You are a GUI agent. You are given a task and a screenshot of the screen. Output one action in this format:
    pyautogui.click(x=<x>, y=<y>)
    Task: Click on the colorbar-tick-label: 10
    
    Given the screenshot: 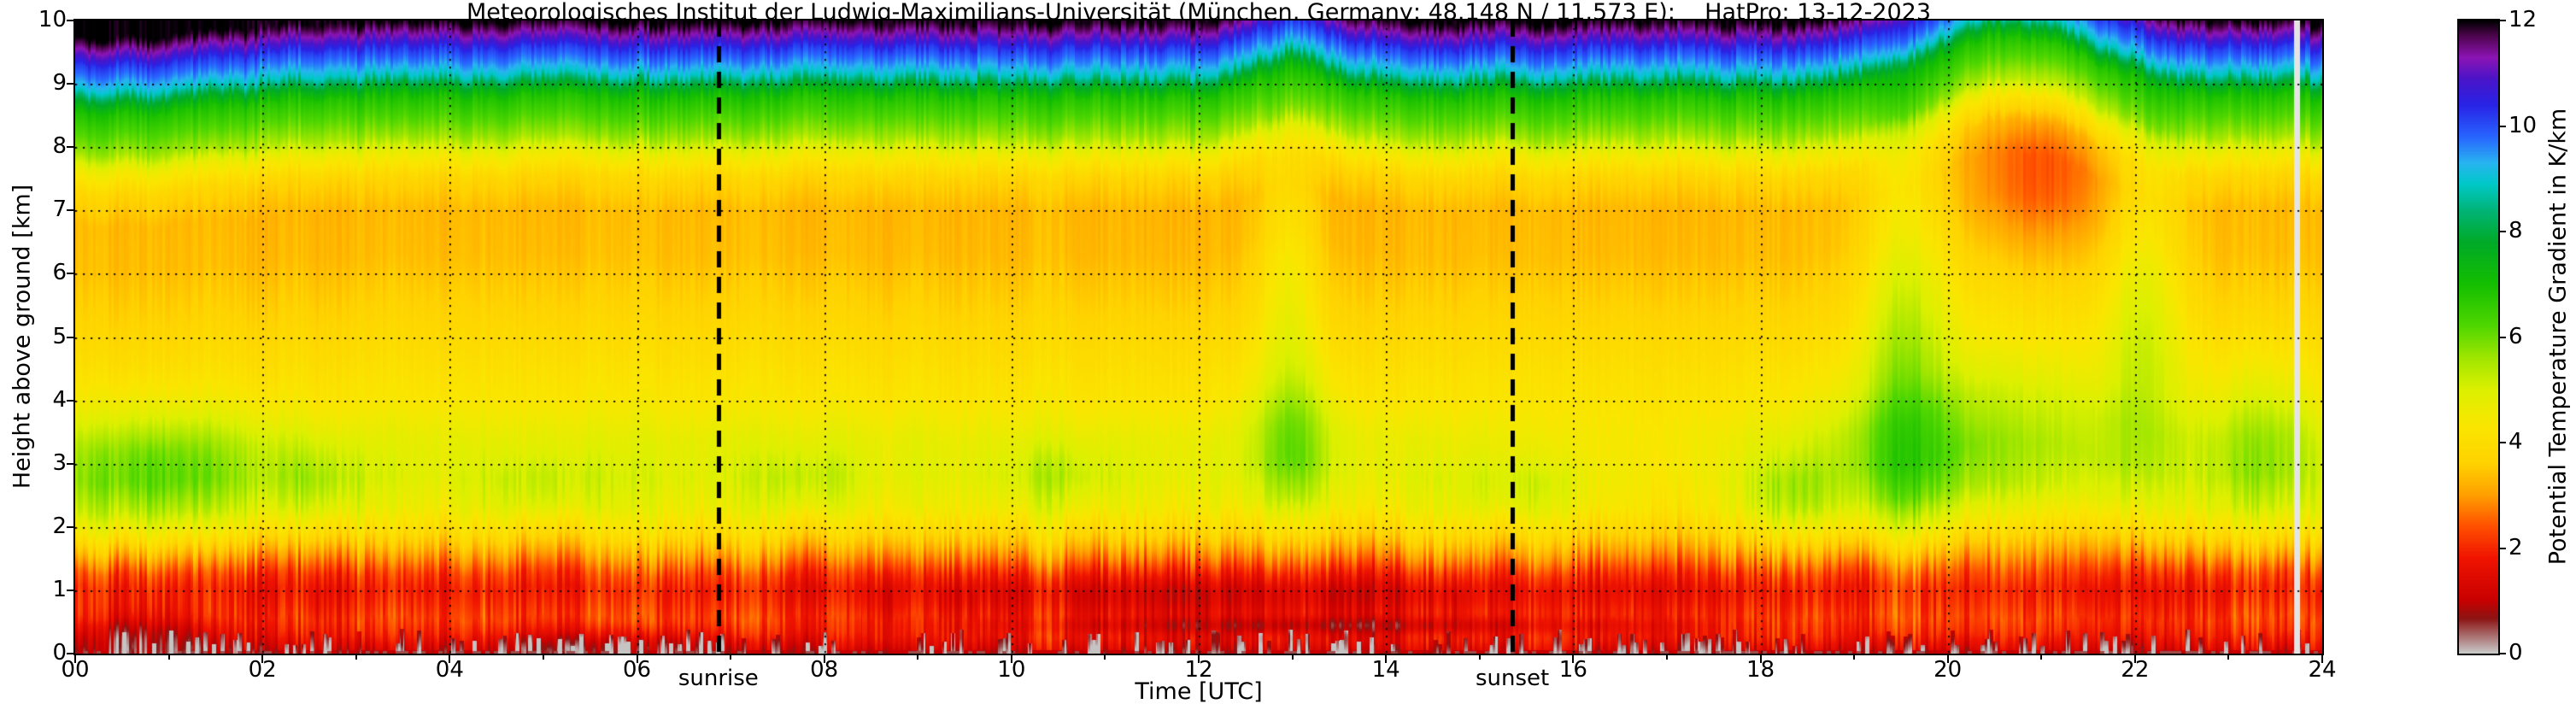 What is the action you would take?
    pyautogui.click(x=2523, y=125)
    